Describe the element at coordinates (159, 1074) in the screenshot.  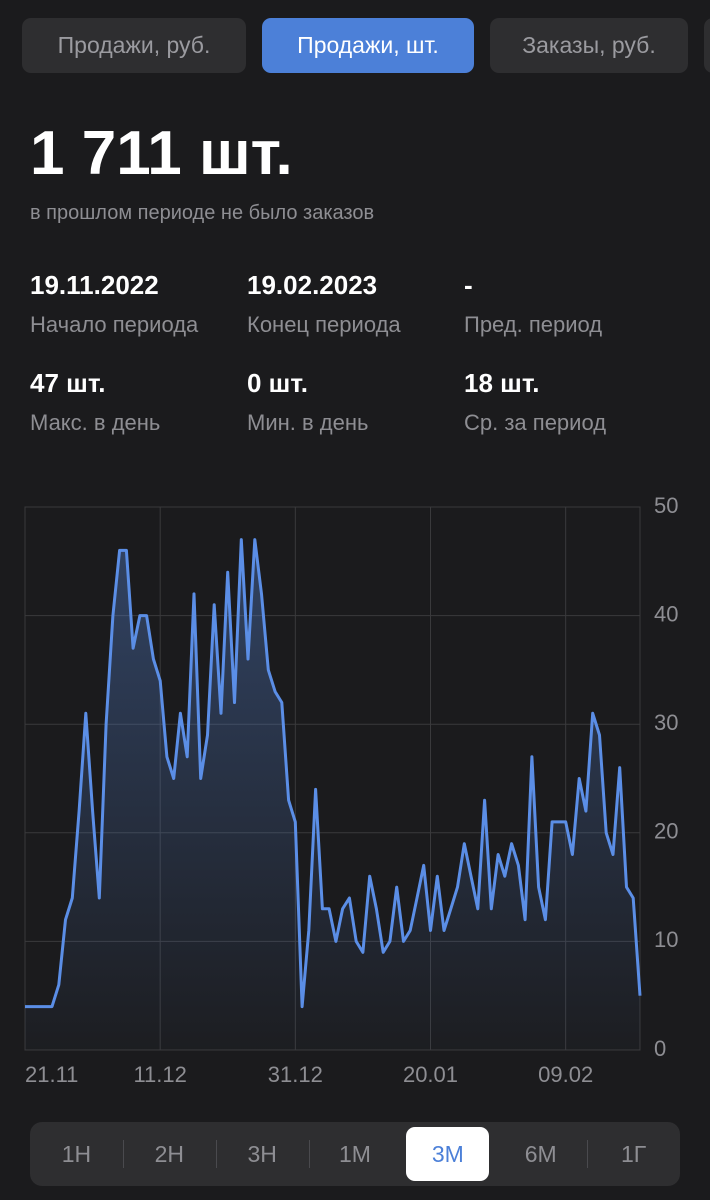
I see `x-tick-label: 11.12` at that location.